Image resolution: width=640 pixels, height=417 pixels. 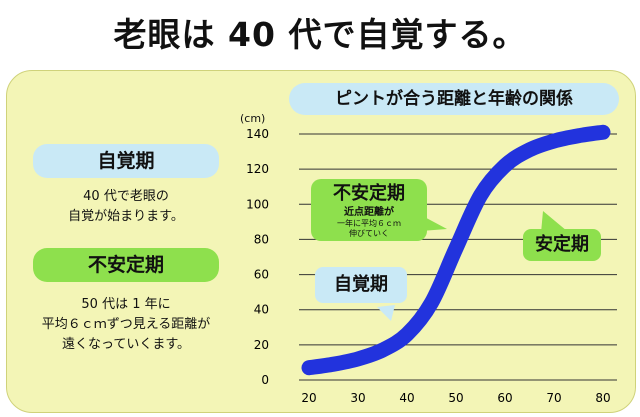 What do you see at coordinates (126, 304) in the screenshot?
I see `unstable-text-line: 50 代は 1 年に` at bounding box center [126, 304].